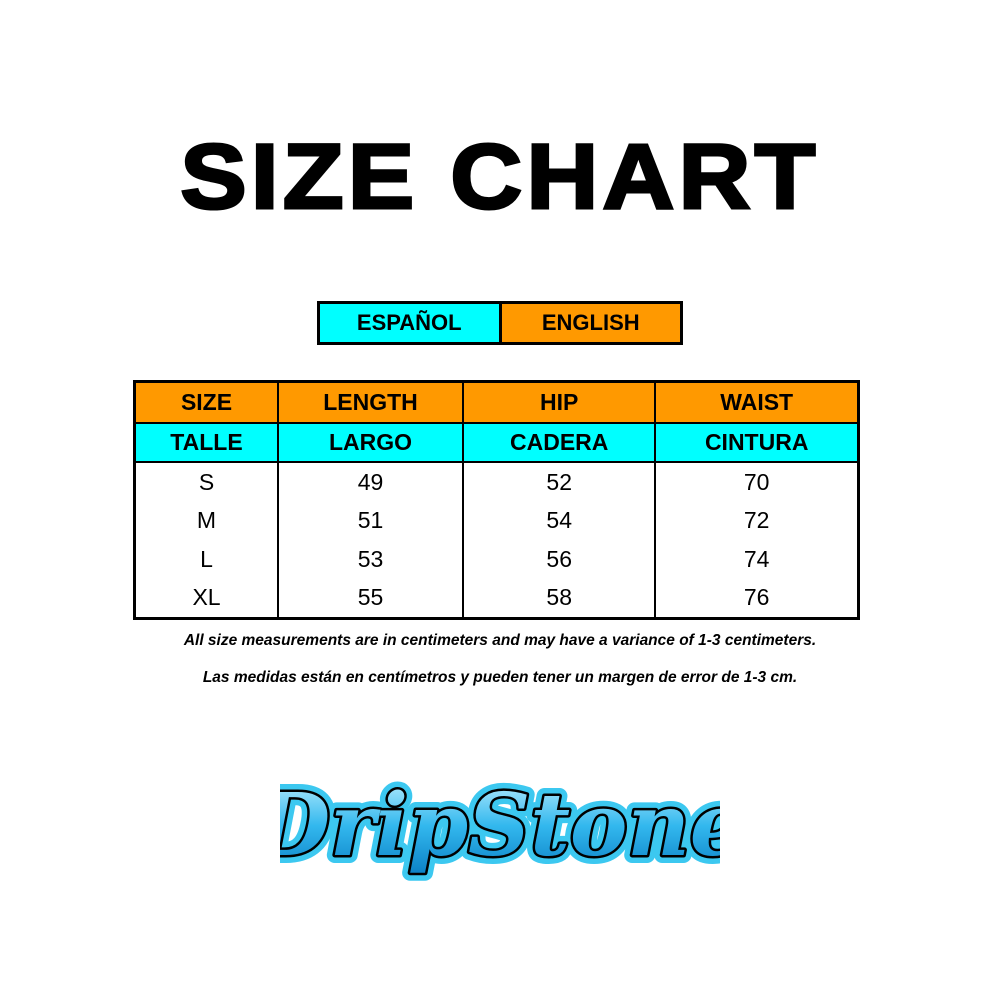 This screenshot has width=1000, height=1000. Describe the element at coordinates (370, 598) in the screenshot. I see `cell-length: 55` at that location.